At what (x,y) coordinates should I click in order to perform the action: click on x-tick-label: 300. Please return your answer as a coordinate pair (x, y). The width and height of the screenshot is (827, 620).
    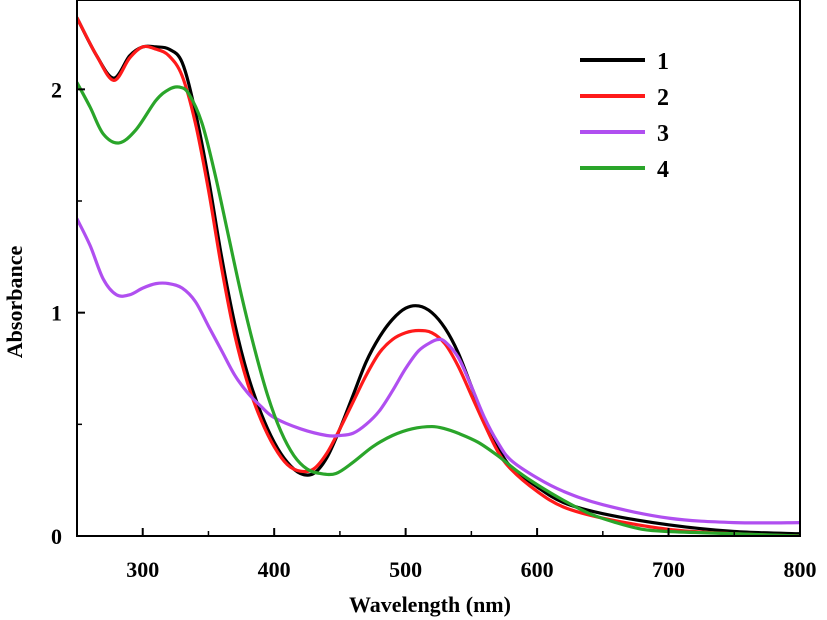
    Looking at the image, I should click on (142, 569).